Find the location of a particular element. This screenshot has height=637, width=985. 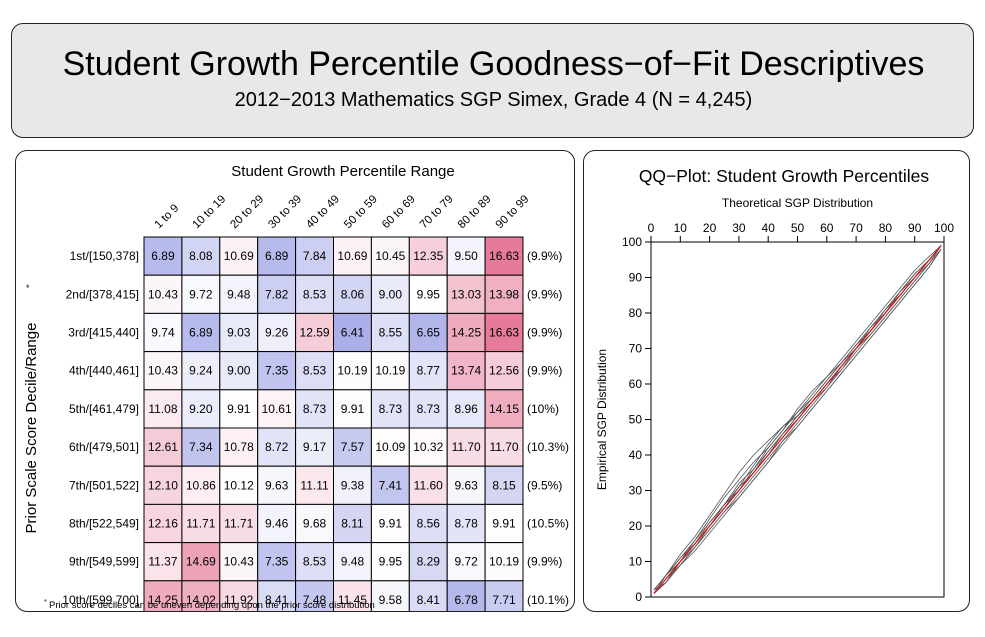

column-label: 20 to 29 is located at coordinates (247, 212).